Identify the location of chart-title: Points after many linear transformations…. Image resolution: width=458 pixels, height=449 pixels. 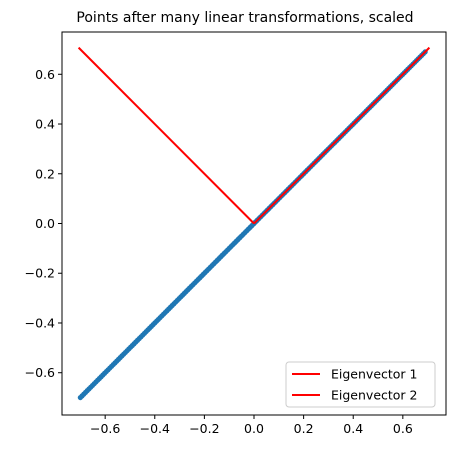
(244, 18).